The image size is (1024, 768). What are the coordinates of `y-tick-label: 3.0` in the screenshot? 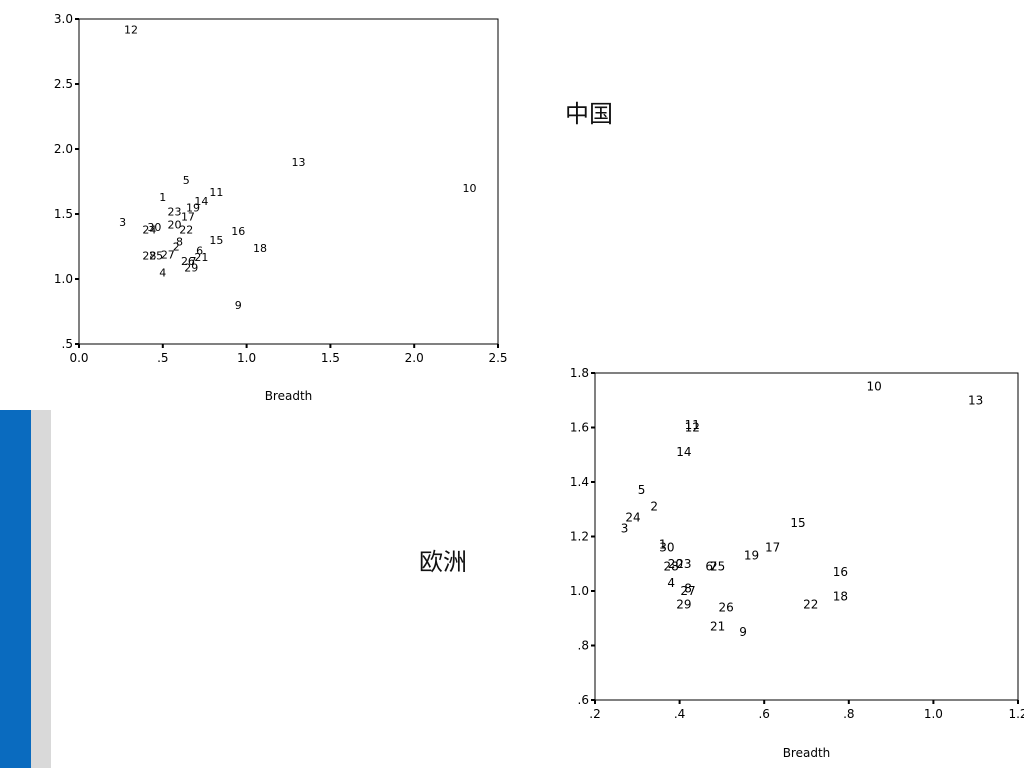 It's located at (63, 19).